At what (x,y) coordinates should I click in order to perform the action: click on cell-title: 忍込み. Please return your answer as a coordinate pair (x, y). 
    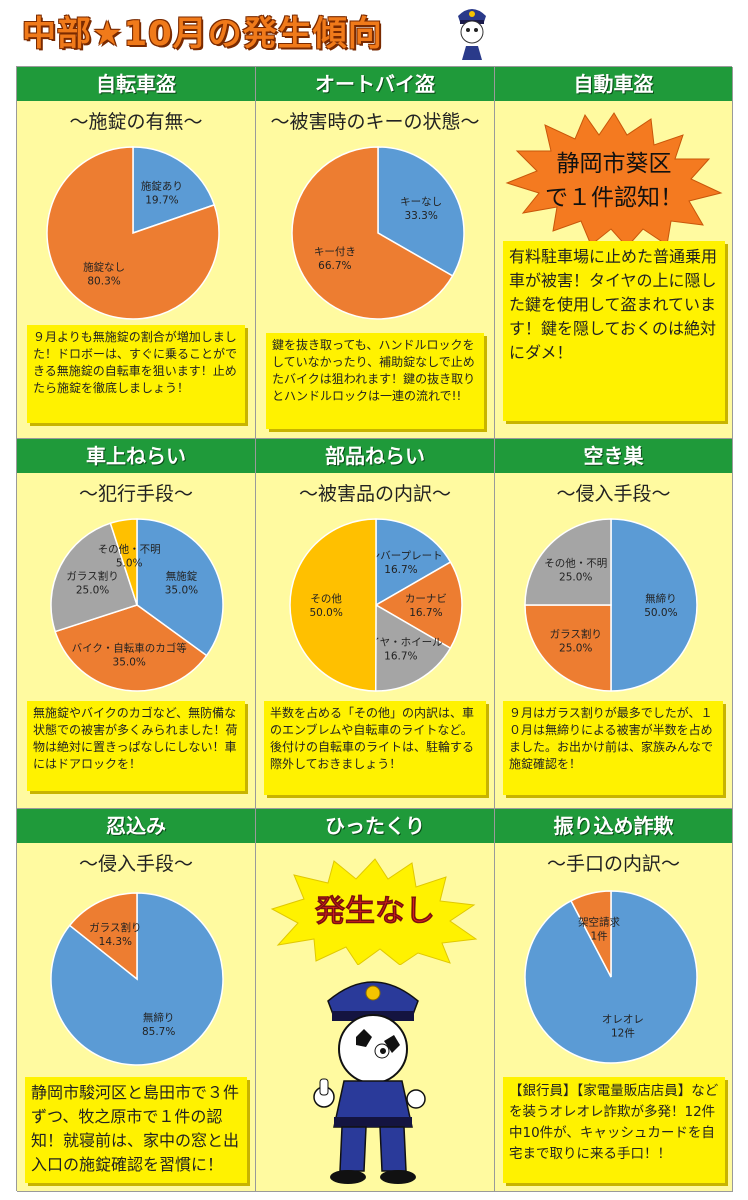
    Looking at the image, I should click on (136, 826).